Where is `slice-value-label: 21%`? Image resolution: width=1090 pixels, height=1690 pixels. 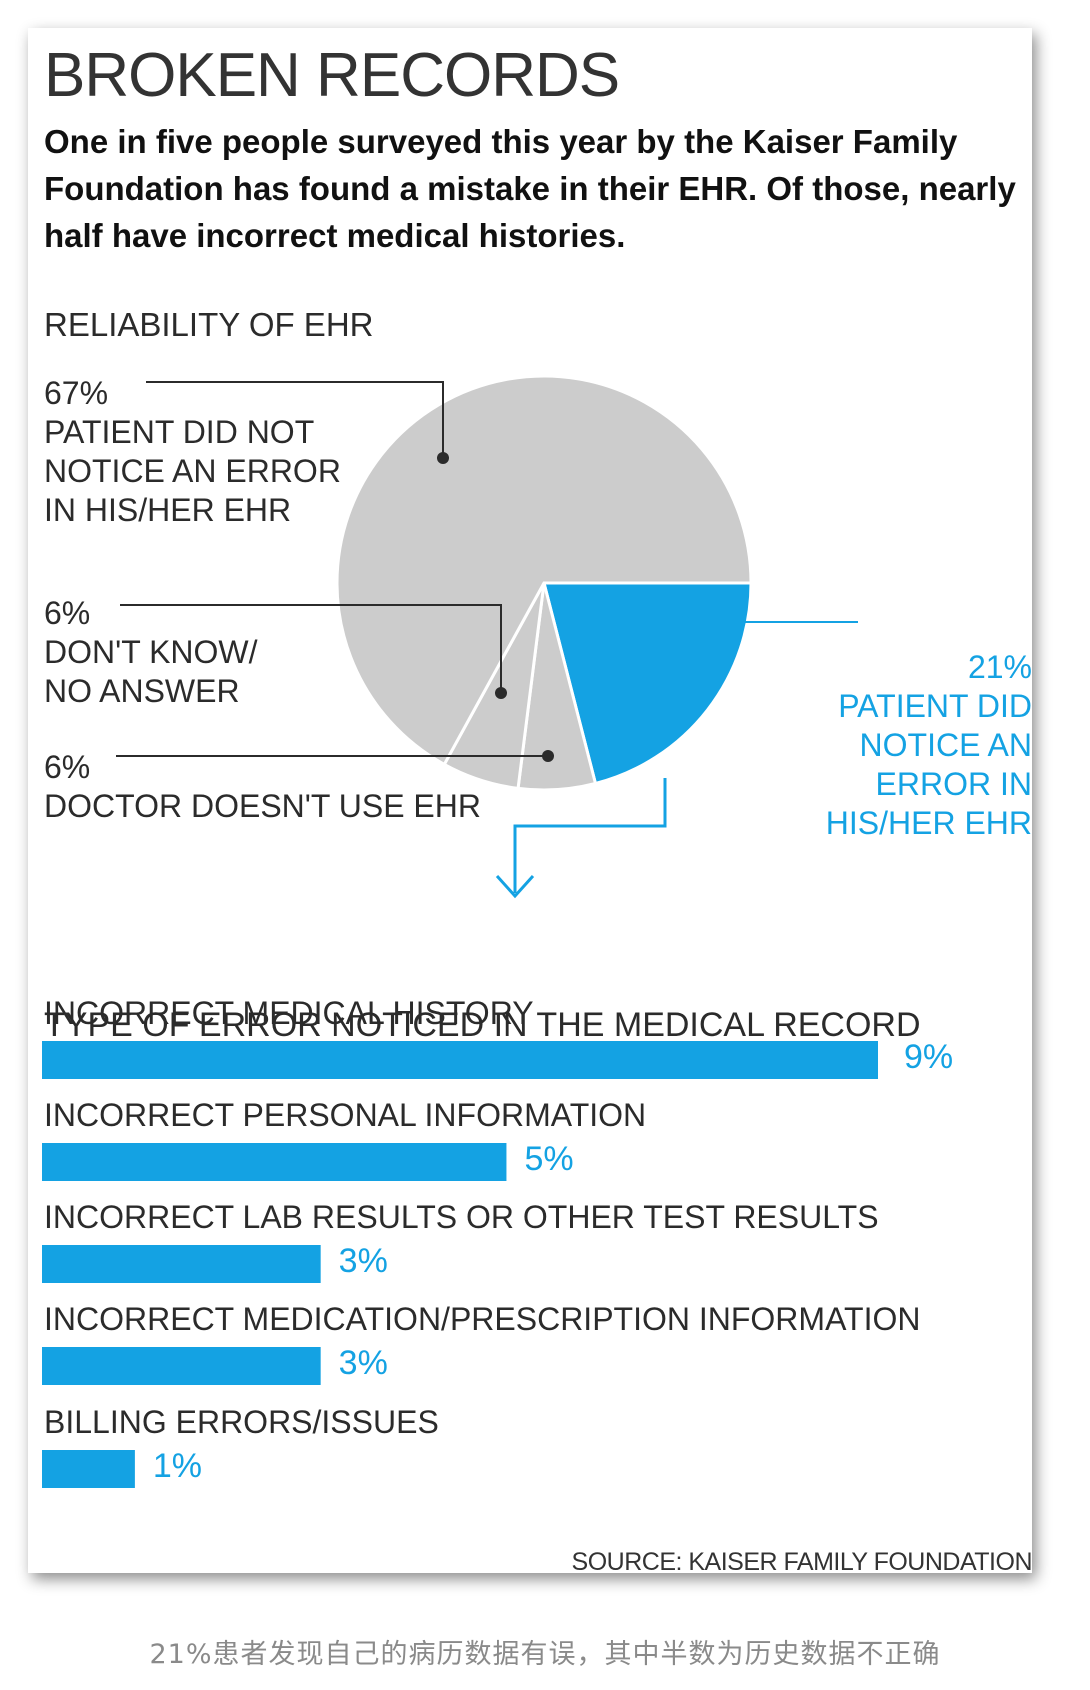 slice-value-label: 21% is located at coordinates (999, 667).